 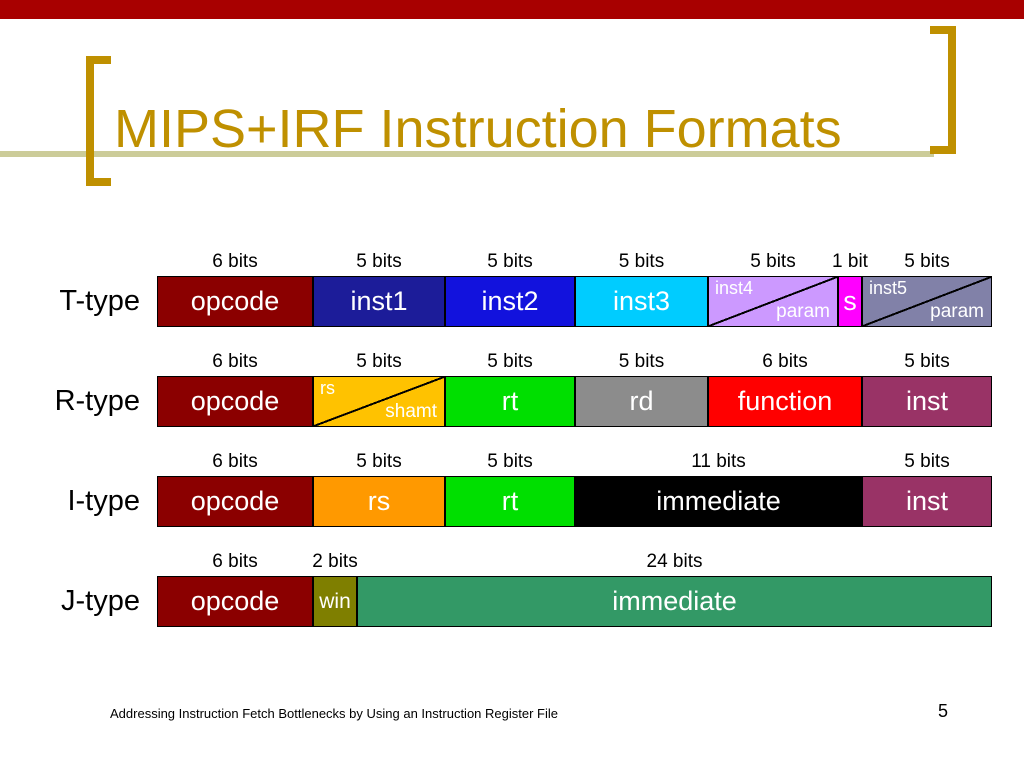 What do you see at coordinates (379, 401) in the screenshot?
I see `field-box: rs shamt` at bounding box center [379, 401].